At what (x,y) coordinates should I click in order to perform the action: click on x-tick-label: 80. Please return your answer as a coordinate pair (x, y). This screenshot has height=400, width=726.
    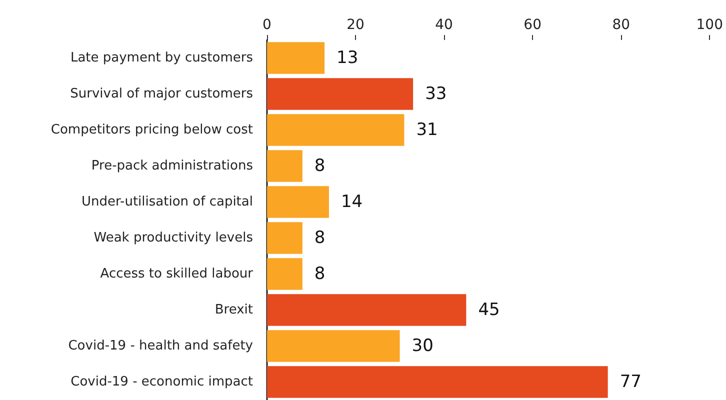
    Looking at the image, I should click on (621, 25).